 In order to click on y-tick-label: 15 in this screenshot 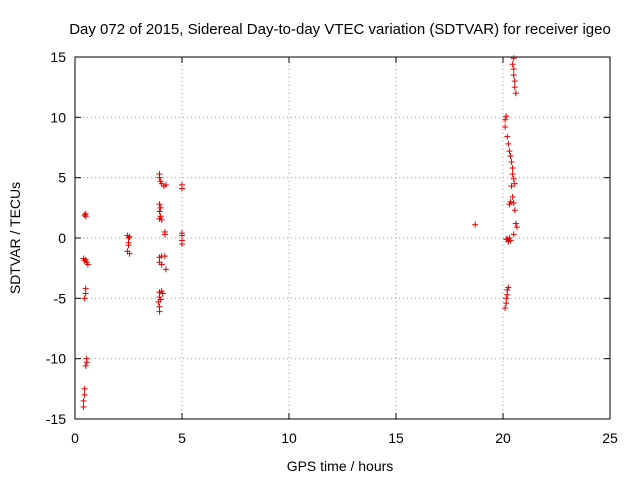, I will do `click(58, 57)`.